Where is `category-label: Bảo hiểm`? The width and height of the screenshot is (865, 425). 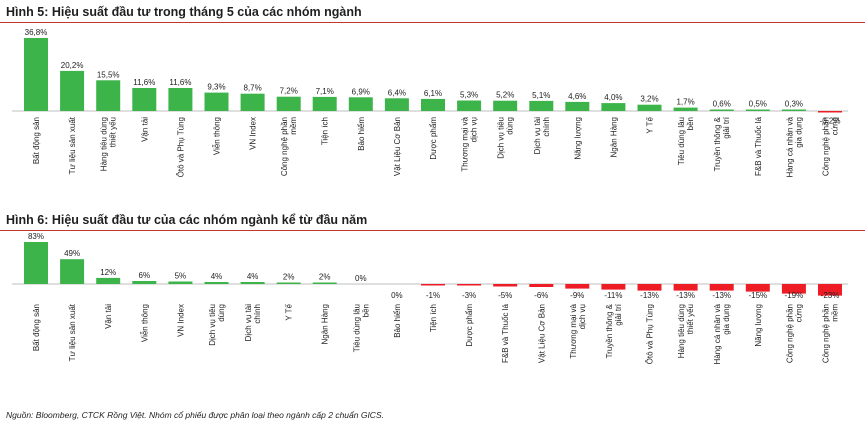
category-label: Bảo hiểm is located at coordinates (361, 134).